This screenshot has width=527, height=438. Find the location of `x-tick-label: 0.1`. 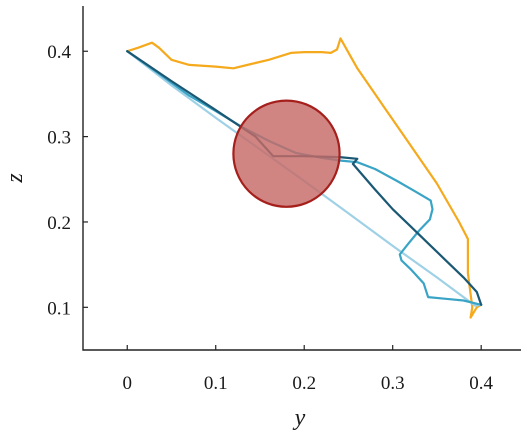

x-tick-label: 0.1 is located at coordinates (216, 383).